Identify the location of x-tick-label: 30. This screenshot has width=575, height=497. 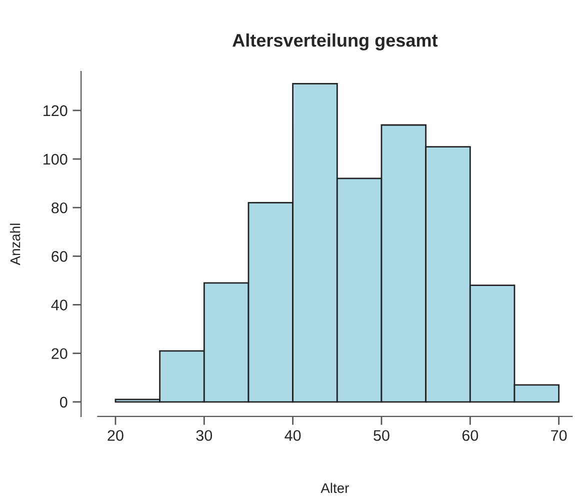
(204, 435).